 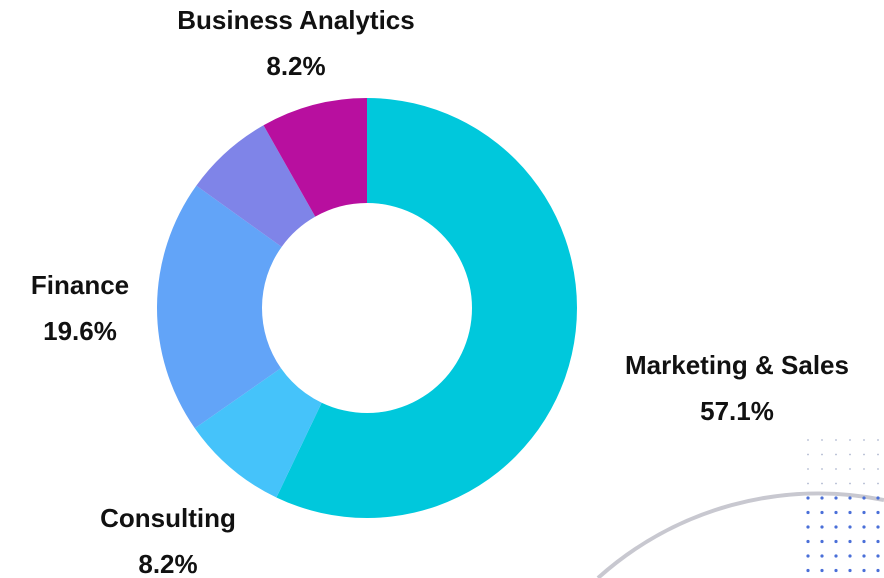 I want to click on slice-value-label: 57.1%, so click(x=737, y=411).